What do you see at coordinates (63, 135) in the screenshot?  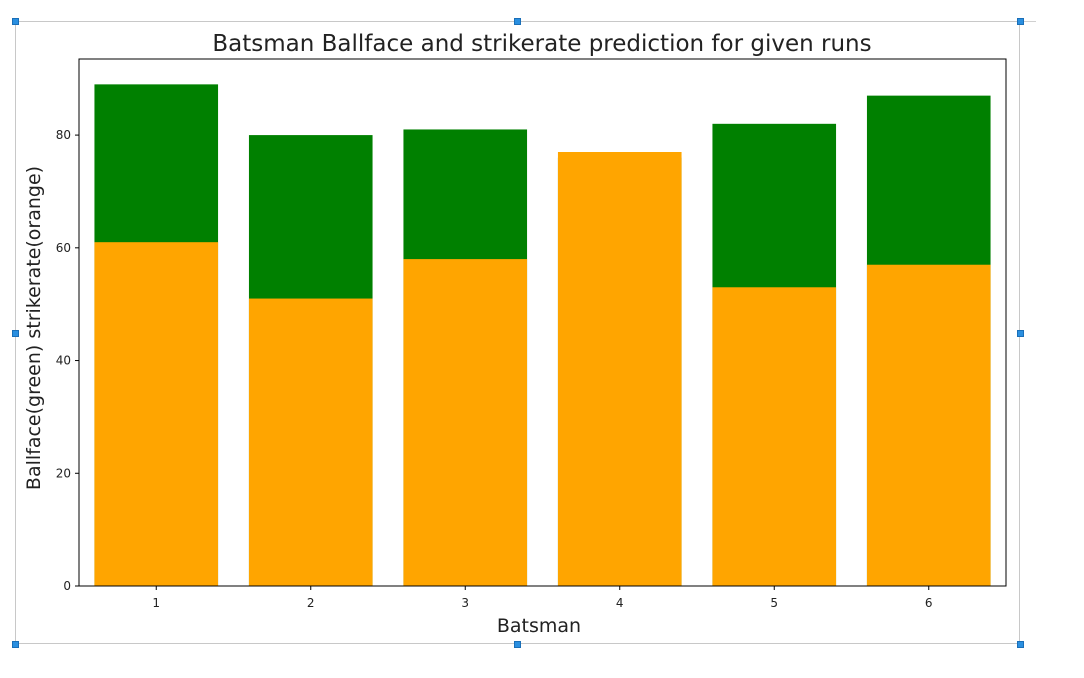 I see `y-tick-label: 80` at bounding box center [63, 135].